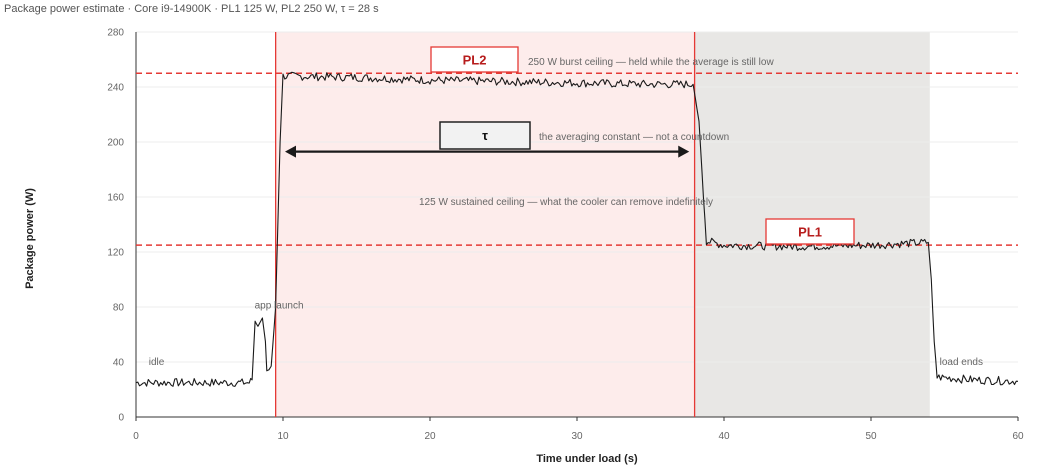 The height and width of the screenshot is (468, 1045). What do you see at coordinates (634, 137) in the screenshot?
I see `tau-note: the averaging constant — not a countdown` at bounding box center [634, 137].